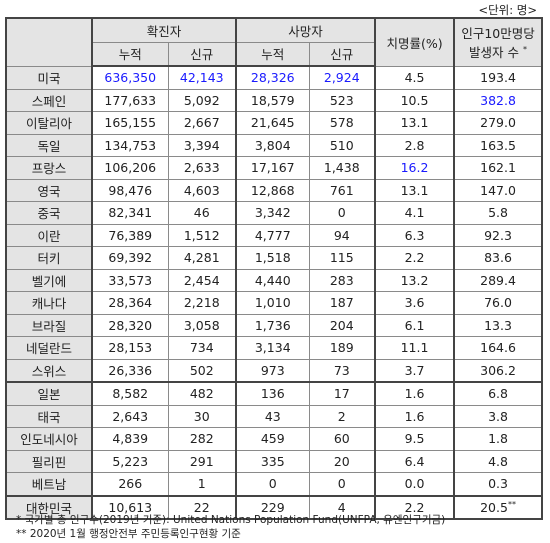 The height and width of the screenshot is (543, 550). Describe the element at coordinates (128, 534) in the screenshot. I see `footnote-korea: ** 2020년 1월 행정안전부 주민등록인구현황 기준` at that location.